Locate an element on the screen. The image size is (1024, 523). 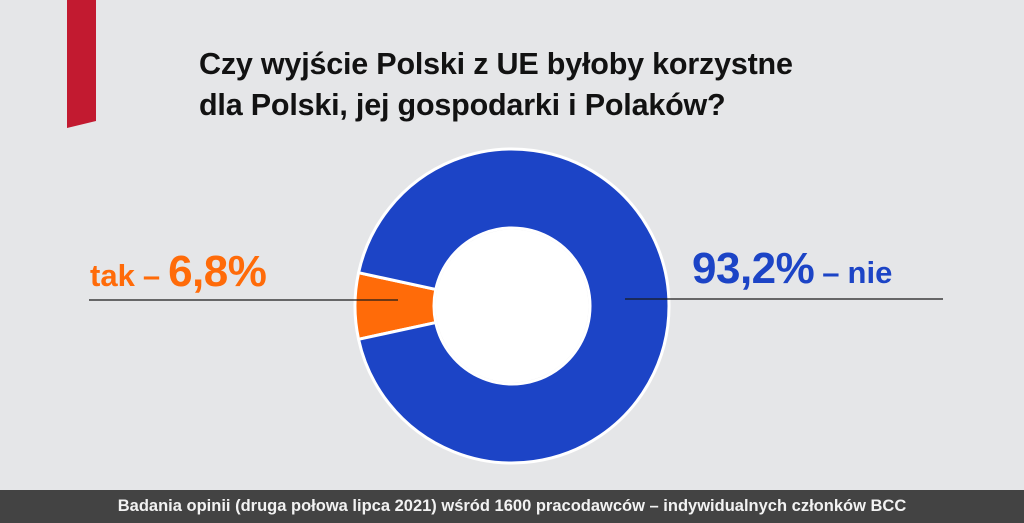
nie-label-dash: – is located at coordinates (831, 272).